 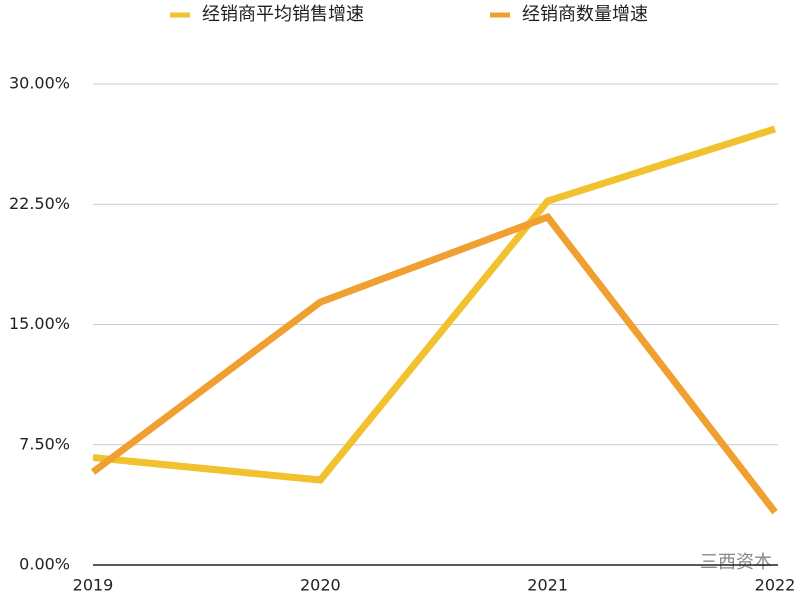 What do you see at coordinates (283, 14) in the screenshot?
I see `legend-label: 经销商平均销售增速` at bounding box center [283, 14].